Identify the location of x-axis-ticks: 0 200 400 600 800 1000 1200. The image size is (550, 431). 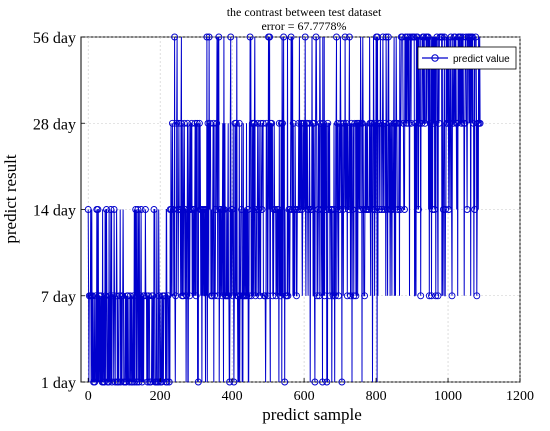
(309, 391).